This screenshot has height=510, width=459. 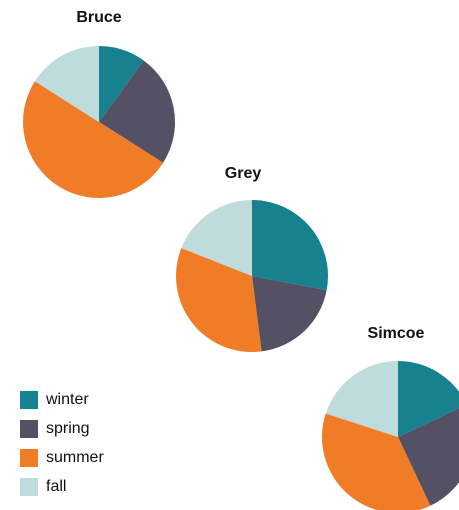 I want to click on chart-title: Grey, so click(x=243, y=173).